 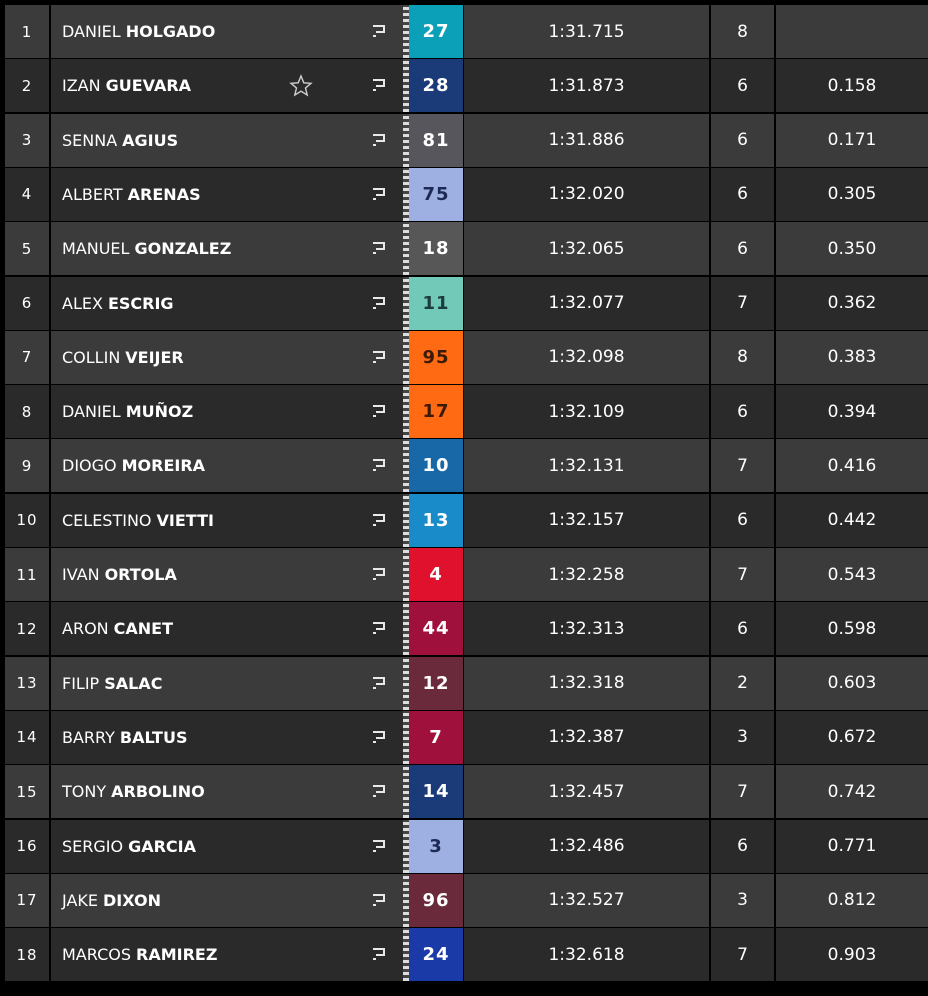 What do you see at coordinates (464, 249) in the screenshot?
I see `result-row: 5 MANUEL GONZALEZ 18 1:32.065 6 0.350` at bounding box center [464, 249].